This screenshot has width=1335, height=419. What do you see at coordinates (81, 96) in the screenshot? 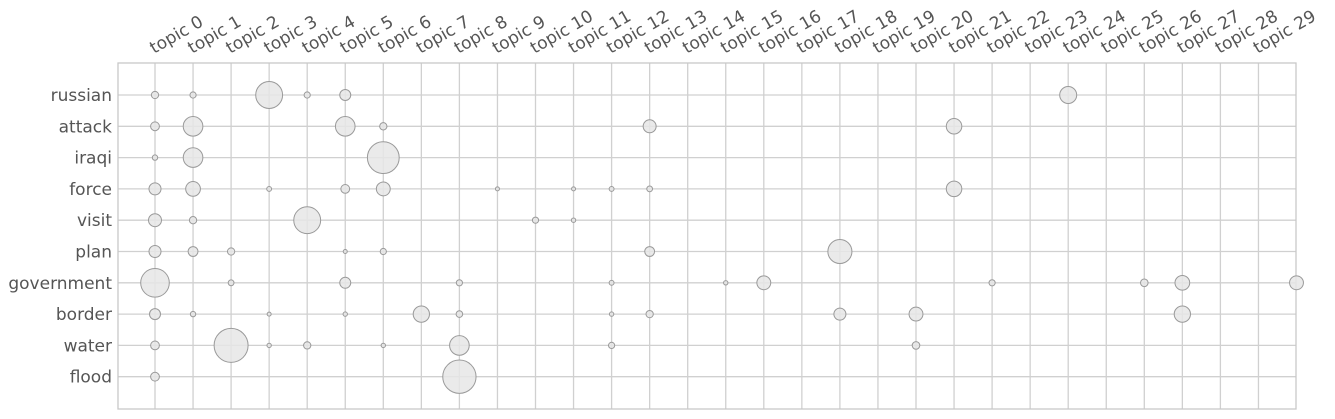
I see `row-label: russian` at bounding box center [81, 96].